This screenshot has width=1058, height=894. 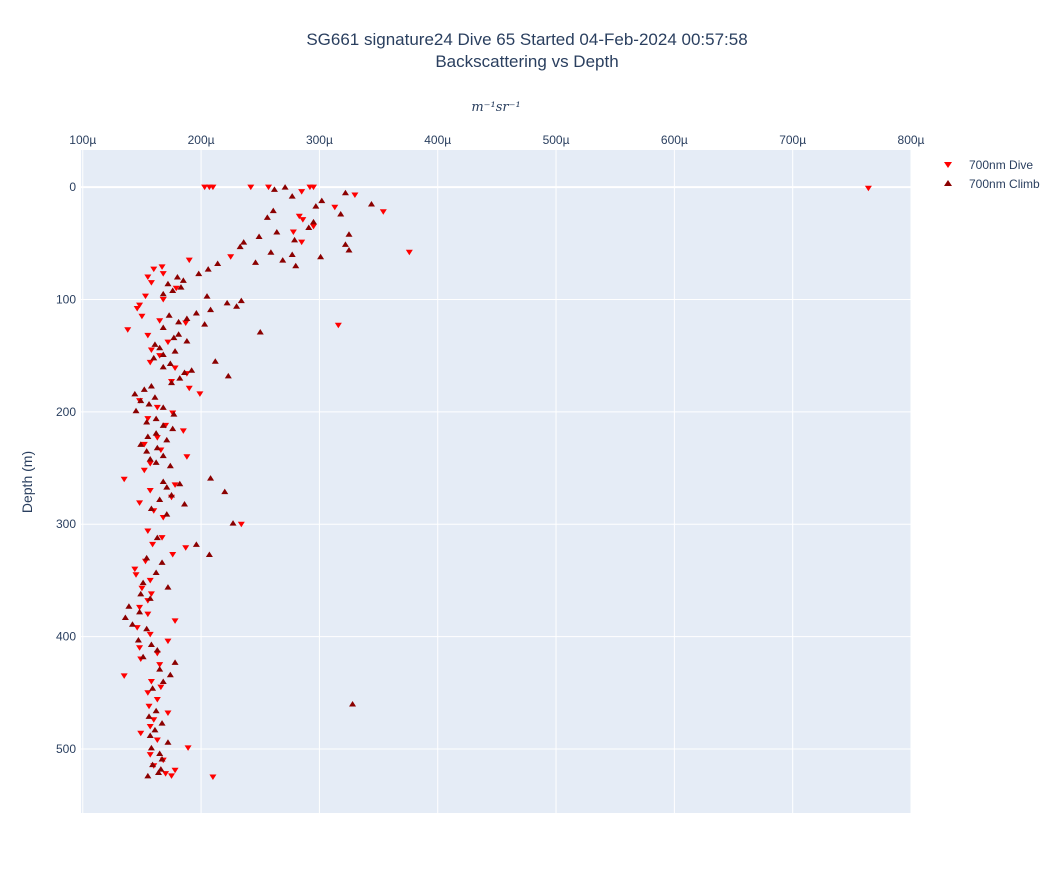 I want to click on legend-climb-label: 700nm Climb, so click(x=1004, y=184).